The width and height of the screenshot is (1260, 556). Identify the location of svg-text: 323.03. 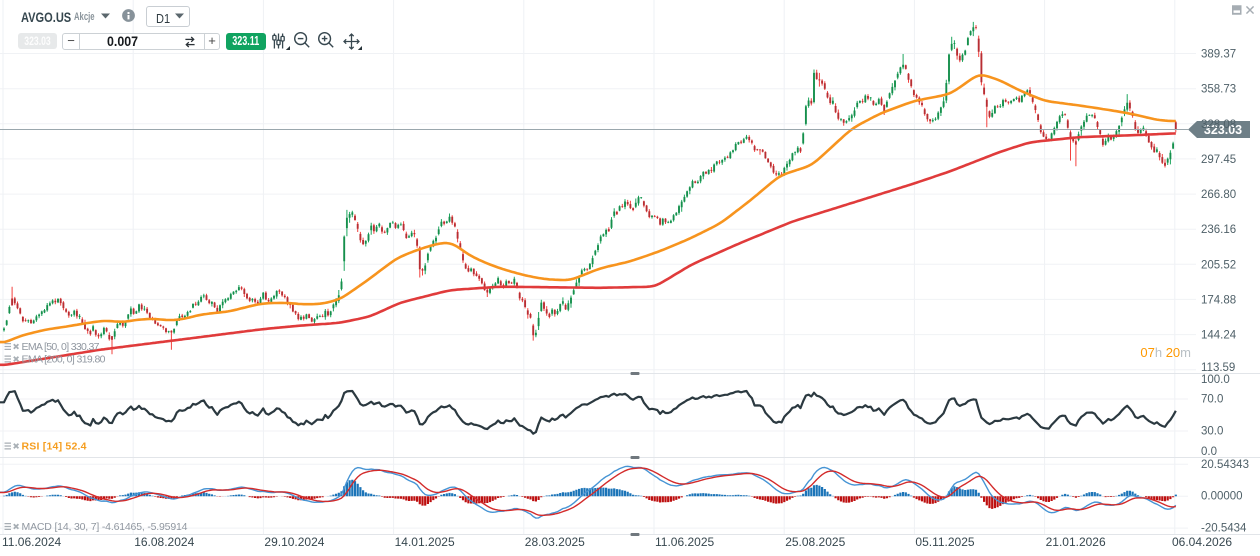
(1223, 130).